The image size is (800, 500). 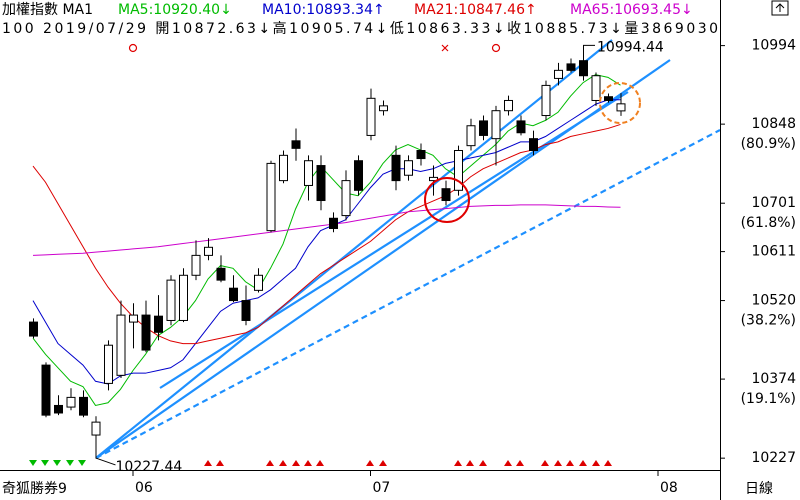 I want to click on legend-entry: MA10:10893.34↑, so click(x=323, y=10).